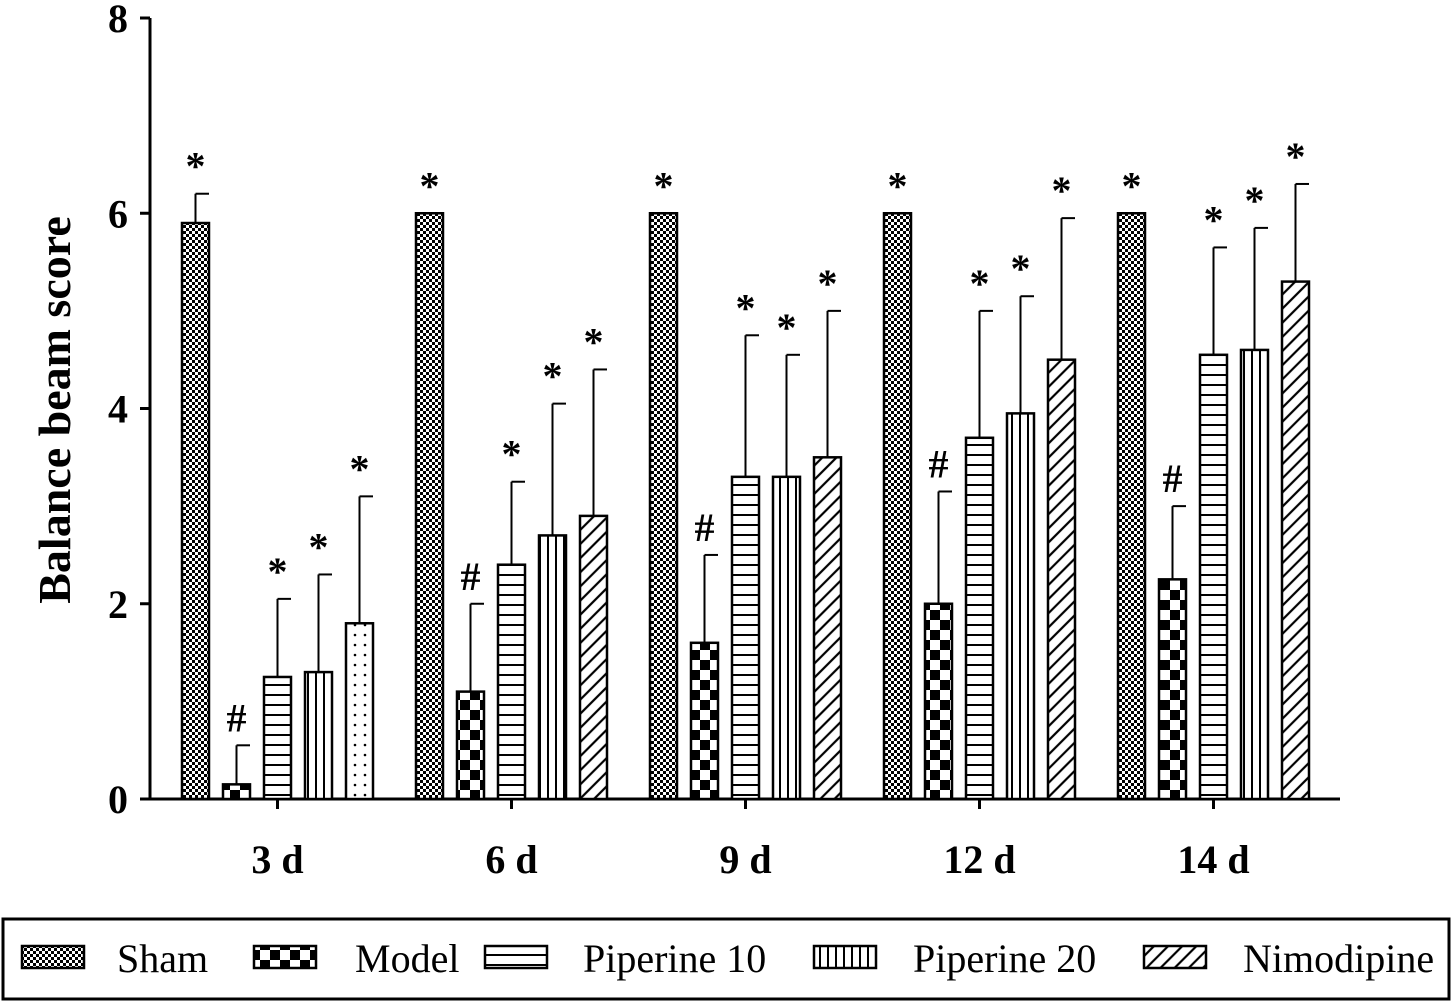  Describe the element at coordinates (745, 859) in the screenshot. I see `x-tick-label: 9 d` at that location.